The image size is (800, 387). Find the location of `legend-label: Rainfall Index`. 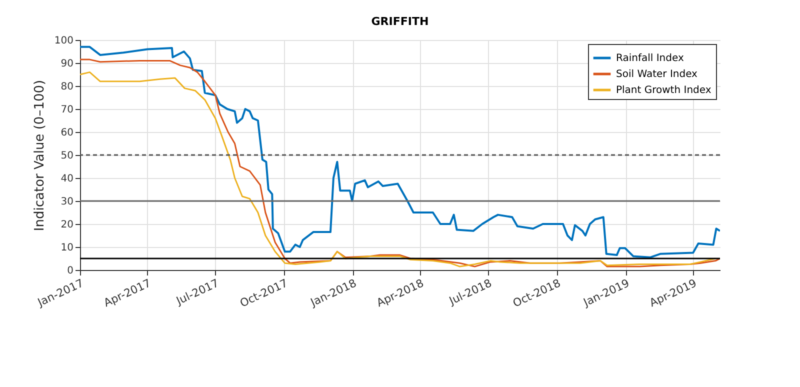

legend-label: Rainfall Index is located at coordinates (650, 58).